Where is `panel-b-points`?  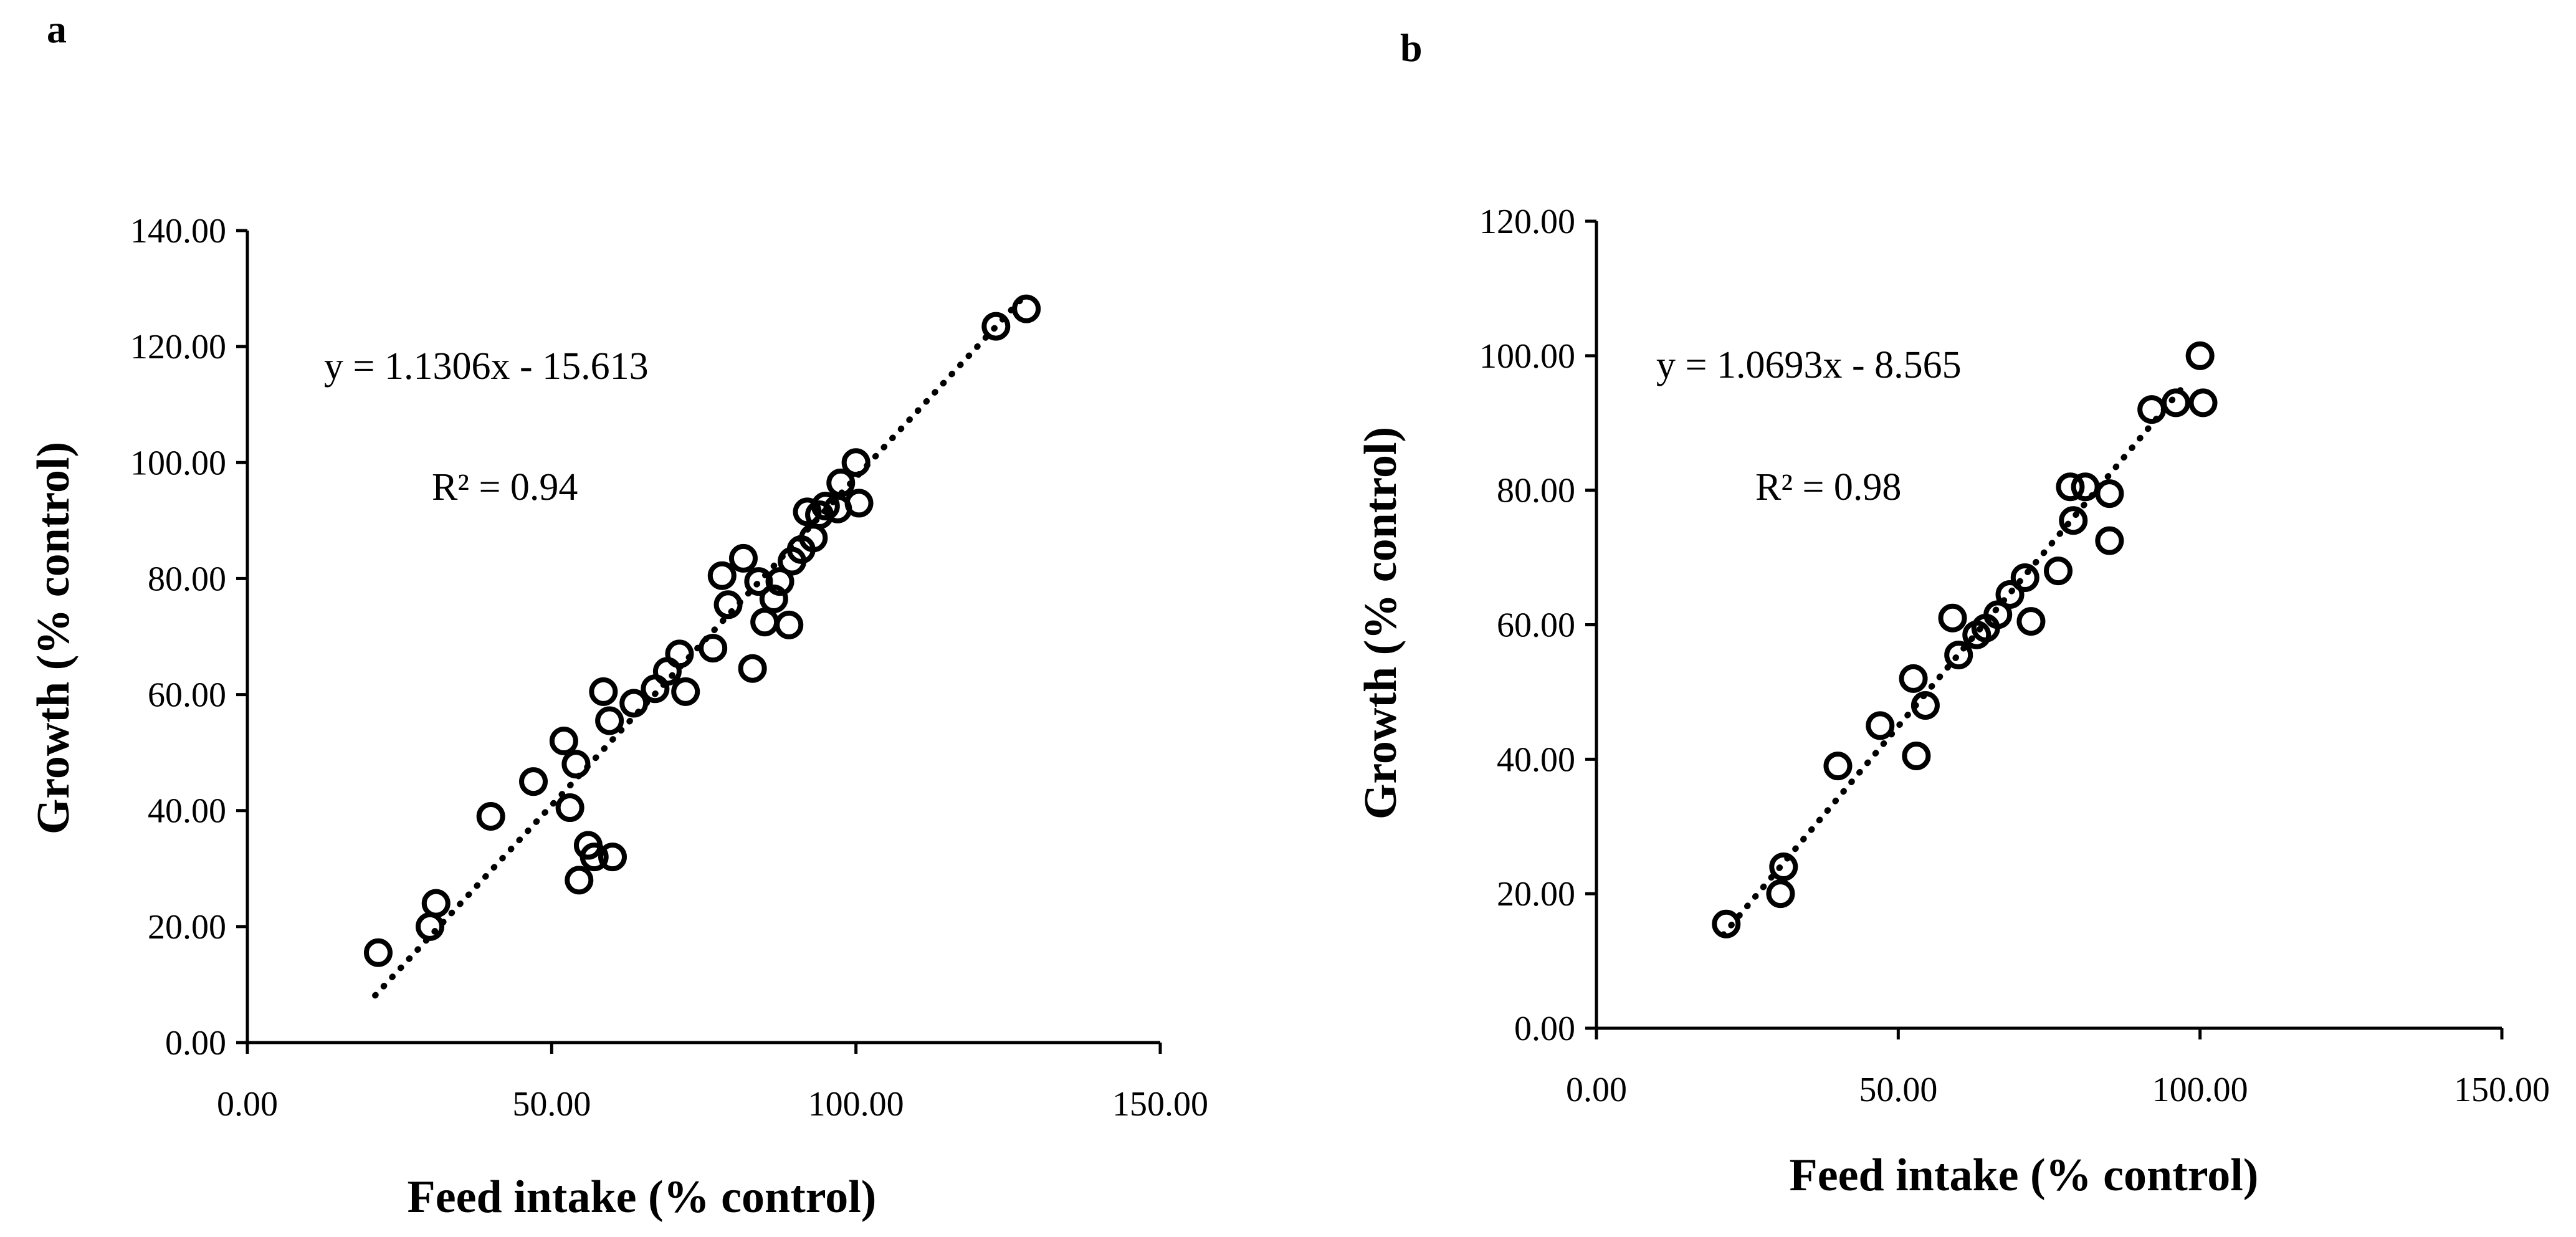 panel-b-points is located at coordinates (1965, 639).